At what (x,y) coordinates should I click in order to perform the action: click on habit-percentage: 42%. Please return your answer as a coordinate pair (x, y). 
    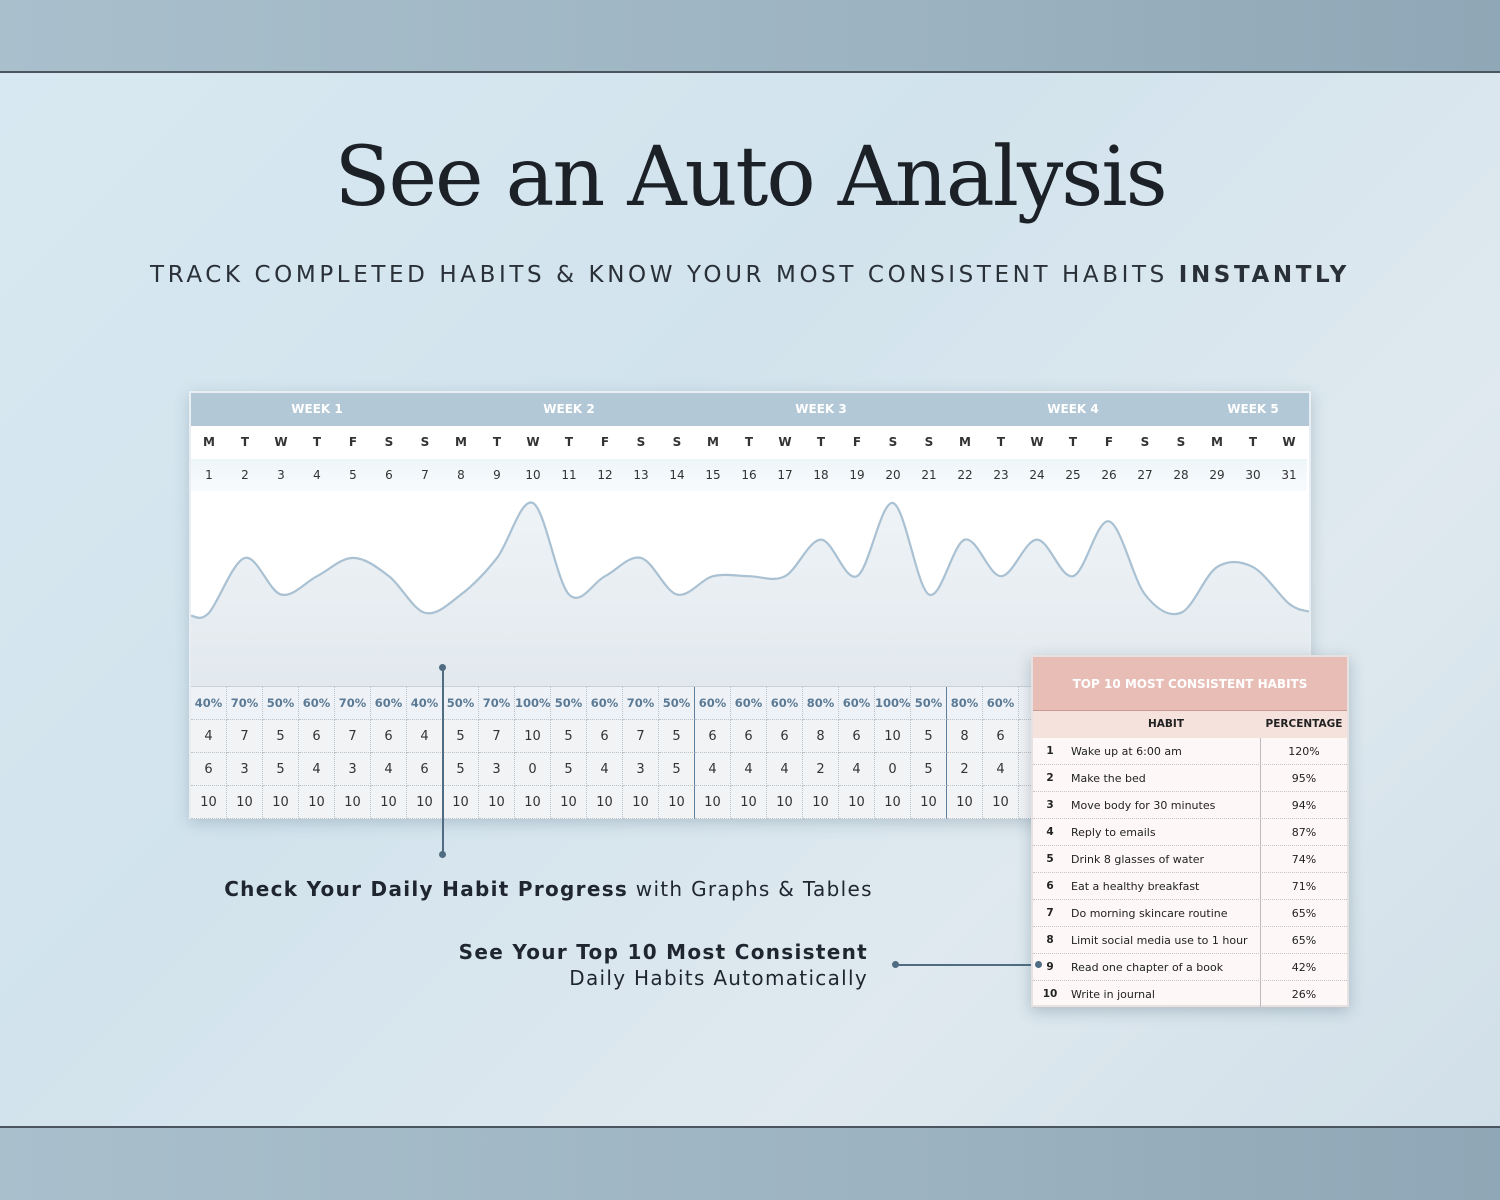
    Looking at the image, I should click on (1304, 967).